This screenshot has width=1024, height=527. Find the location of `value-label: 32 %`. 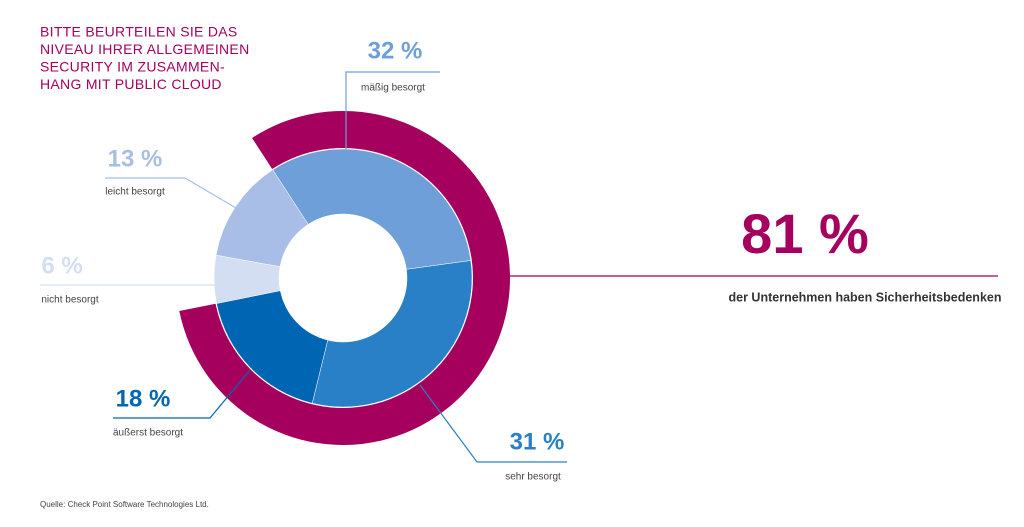

value-label: 32 % is located at coordinates (395, 50).